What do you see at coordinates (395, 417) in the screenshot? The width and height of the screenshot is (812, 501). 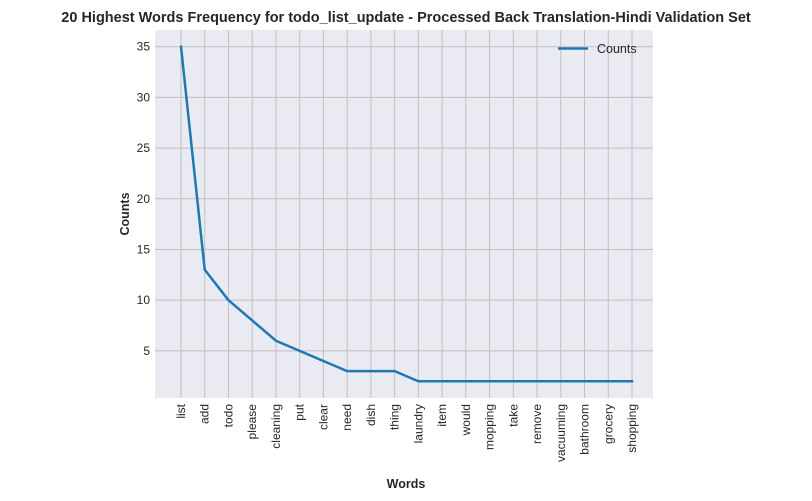 I see `x-tick-label: thing` at bounding box center [395, 417].